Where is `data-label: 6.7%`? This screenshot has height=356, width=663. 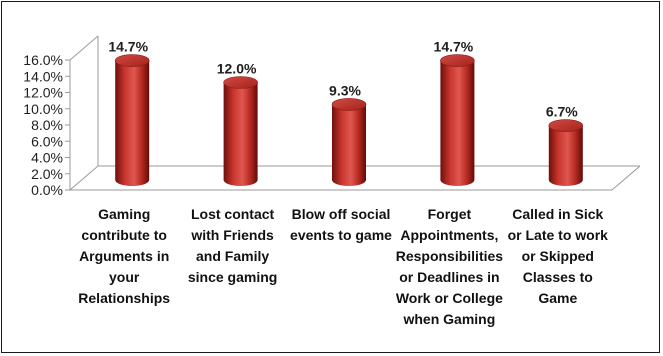 data-label: 6.7% is located at coordinates (562, 112).